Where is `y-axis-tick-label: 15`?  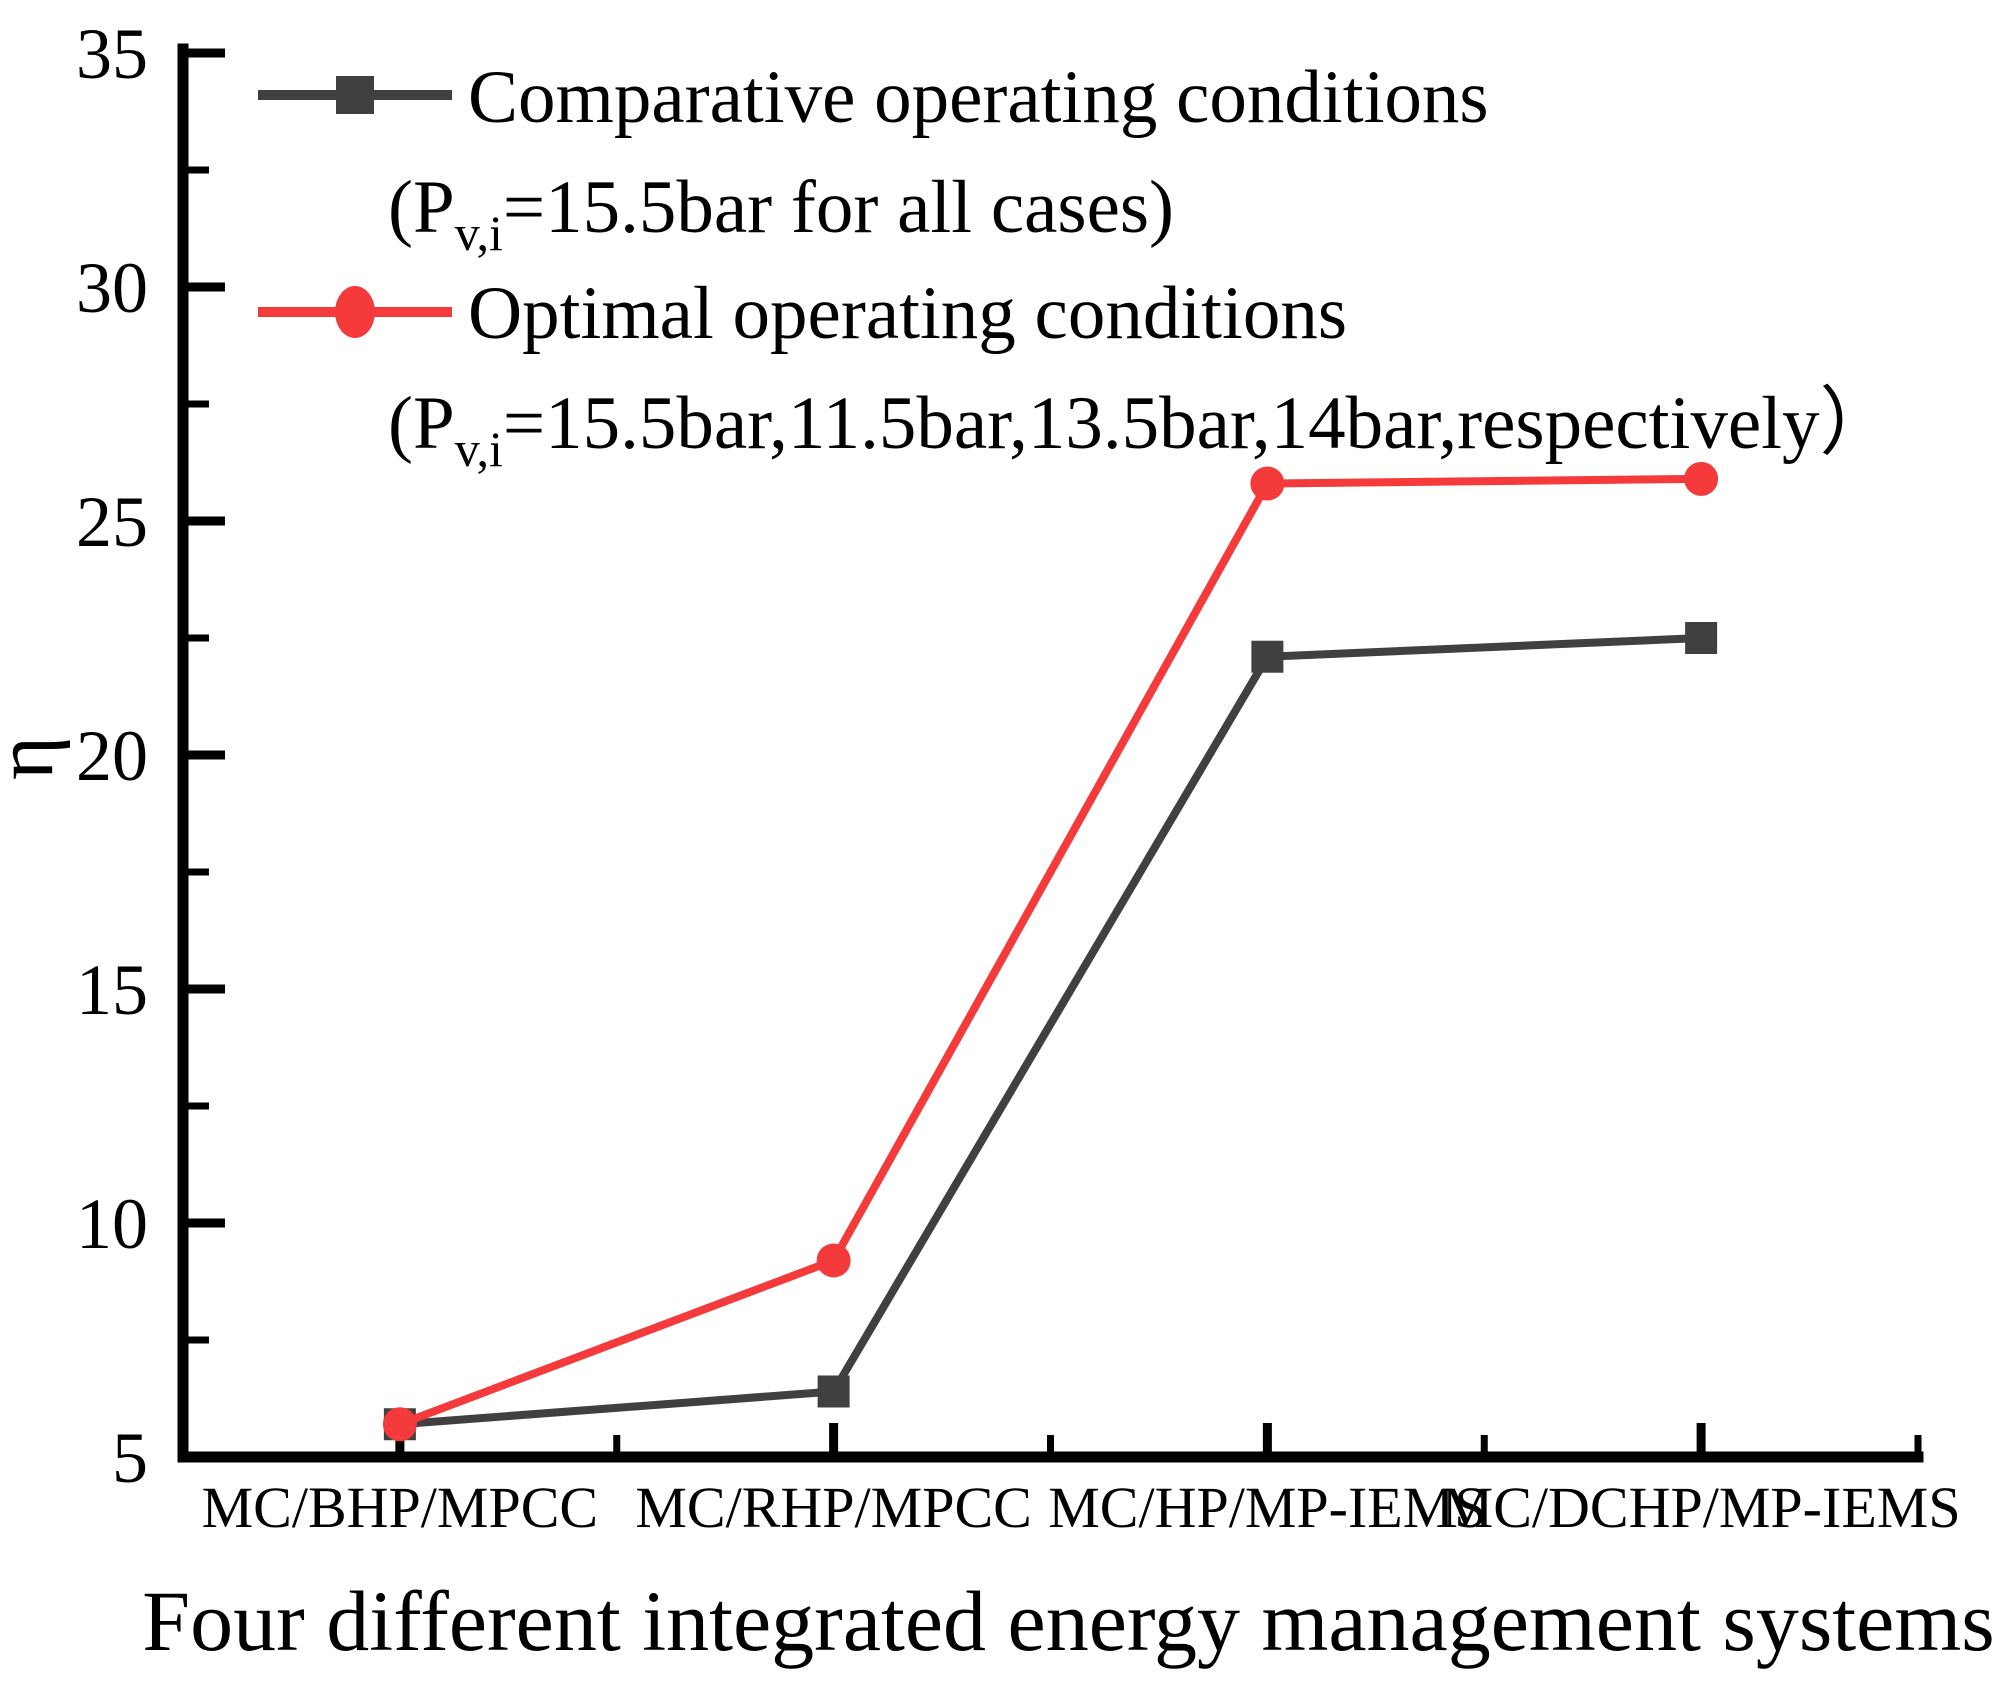 y-axis-tick-label: 15 is located at coordinates (112, 990).